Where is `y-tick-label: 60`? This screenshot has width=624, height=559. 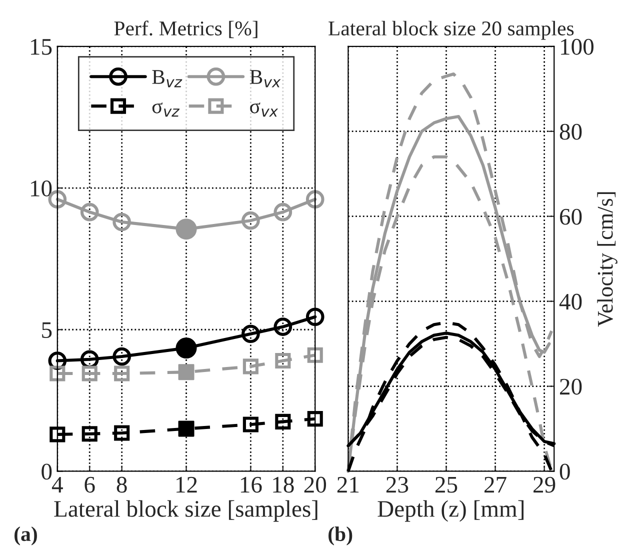
y-tick-label: 60 is located at coordinates (571, 216).